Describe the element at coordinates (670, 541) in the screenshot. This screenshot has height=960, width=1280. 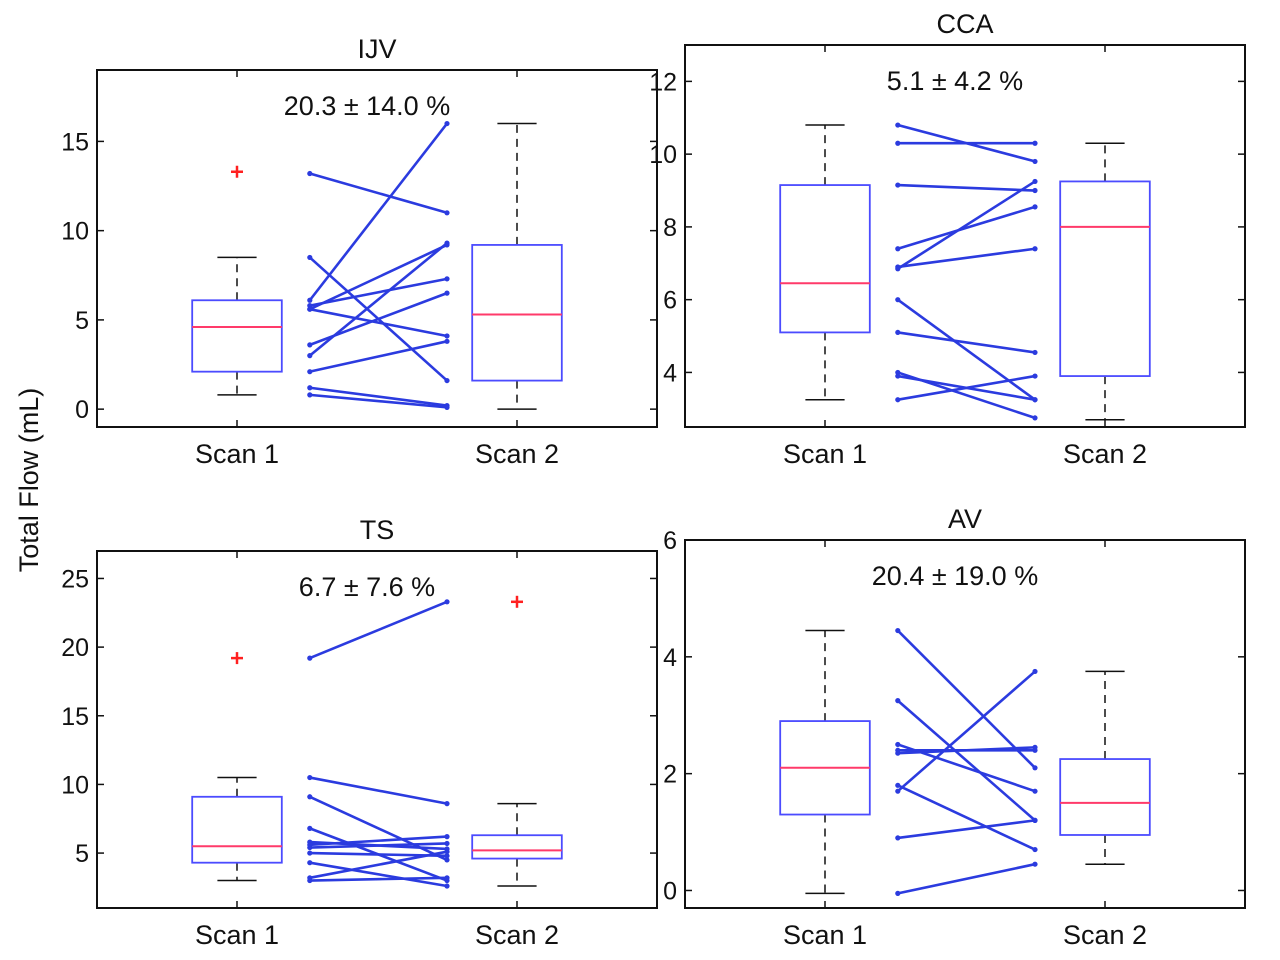
I see `y-tick-label: 6` at that location.